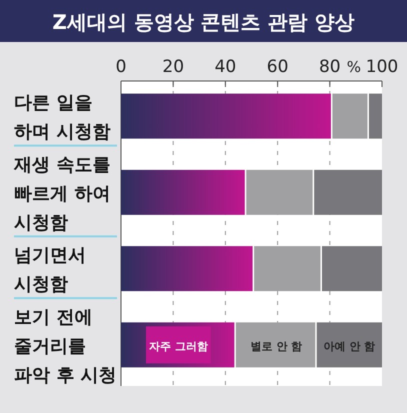 This screenshot has height=413, width=407. I want to click on category: 재생 속도를 빠르게 하여 시청함, so click(62, 194).